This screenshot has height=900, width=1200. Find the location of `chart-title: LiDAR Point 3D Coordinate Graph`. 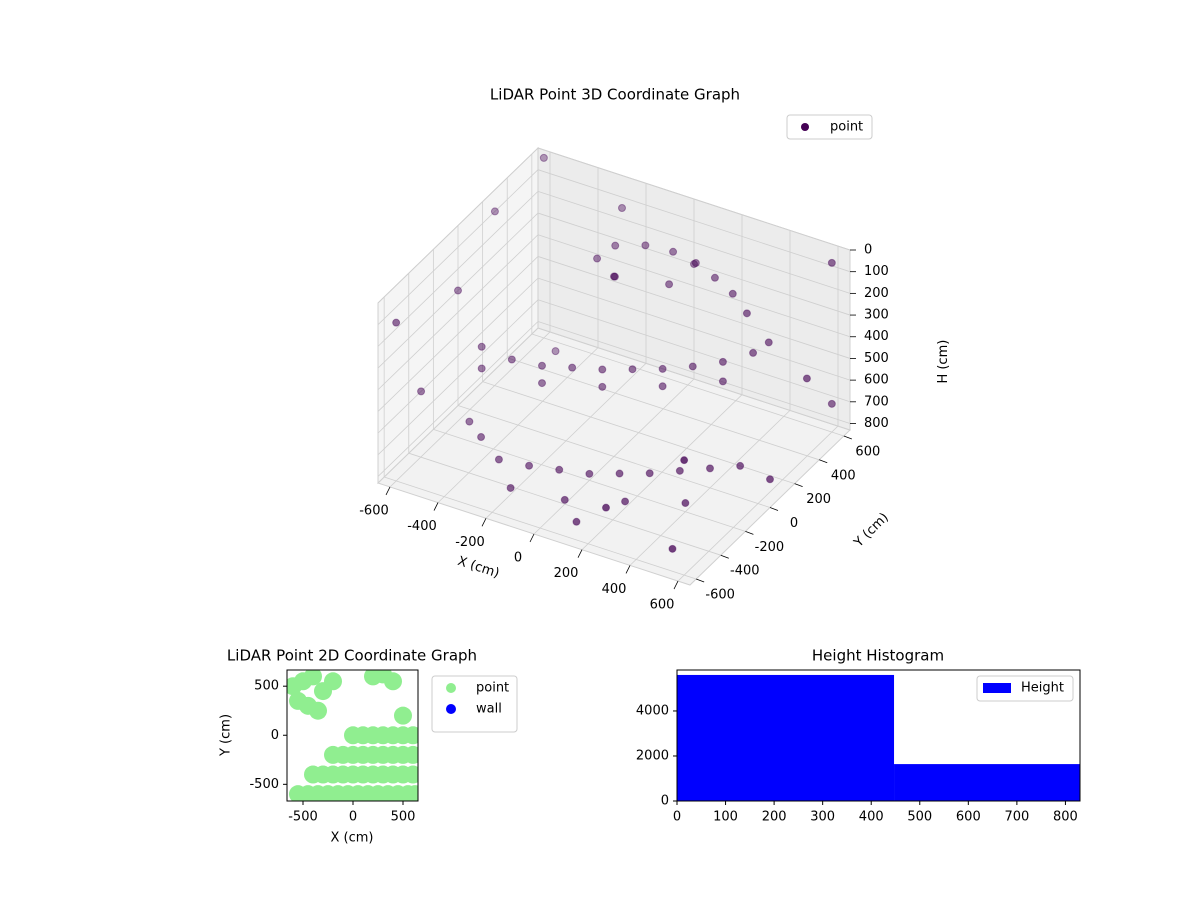

chart-title: LiDAR Point 3D Coordinate Graph is located at coordinates (615, 95).